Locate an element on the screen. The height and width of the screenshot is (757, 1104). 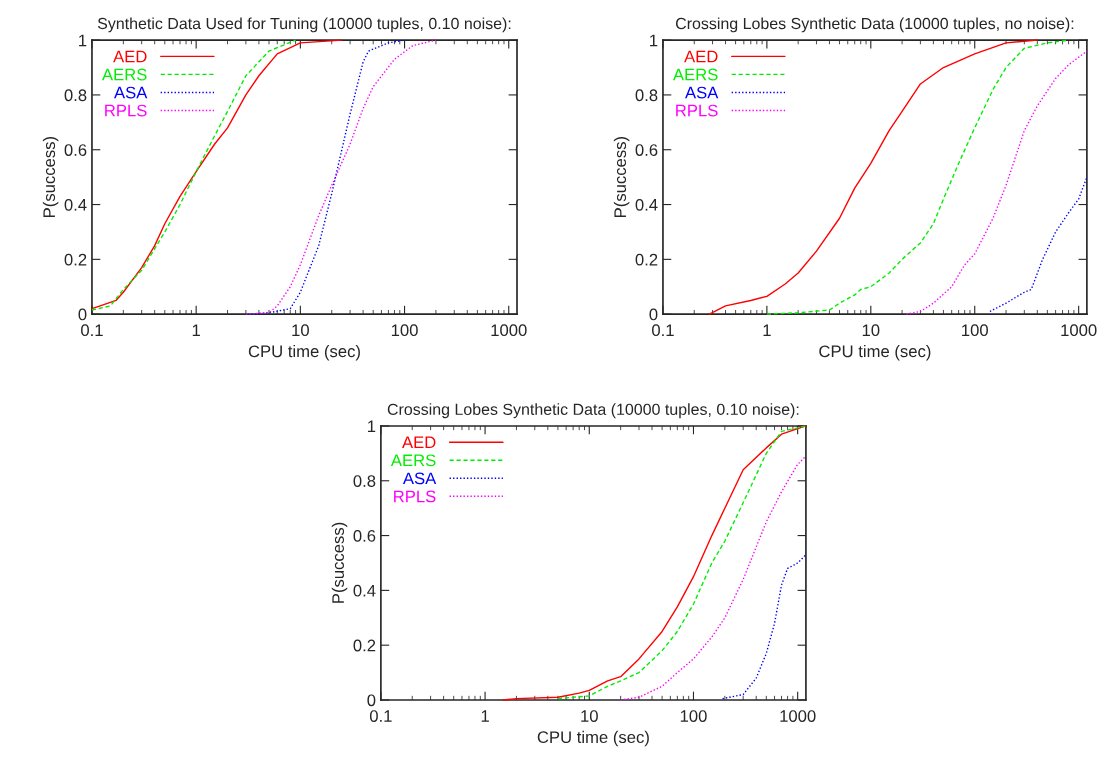
chart-title: Synthetic Data Used for Tuning (10000 tuples, 0.10 noise): is located at coordinates (304, 25).